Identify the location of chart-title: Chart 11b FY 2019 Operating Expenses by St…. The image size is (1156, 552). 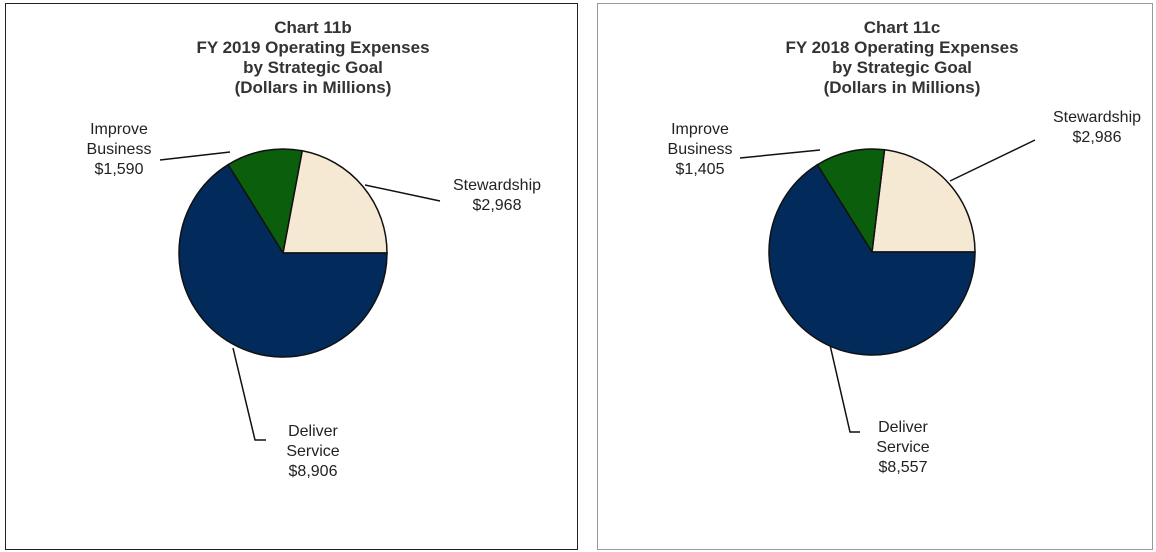
(312, 58).